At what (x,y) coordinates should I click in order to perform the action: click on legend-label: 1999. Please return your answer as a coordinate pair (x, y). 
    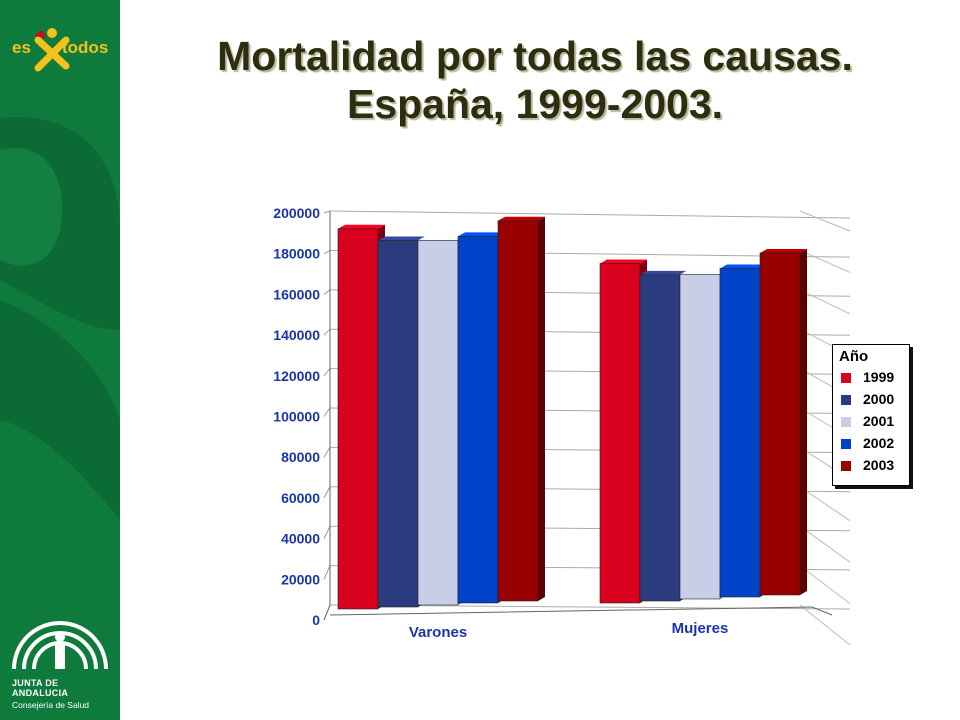
    Looking at the image, I should click on (879, 377).